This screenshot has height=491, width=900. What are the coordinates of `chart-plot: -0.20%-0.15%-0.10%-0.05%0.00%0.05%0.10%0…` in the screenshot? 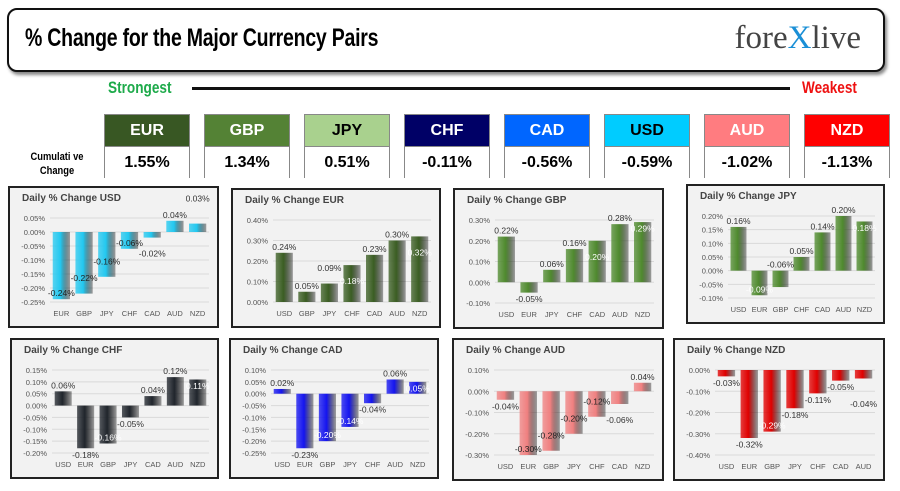 It's located at (116, 417).